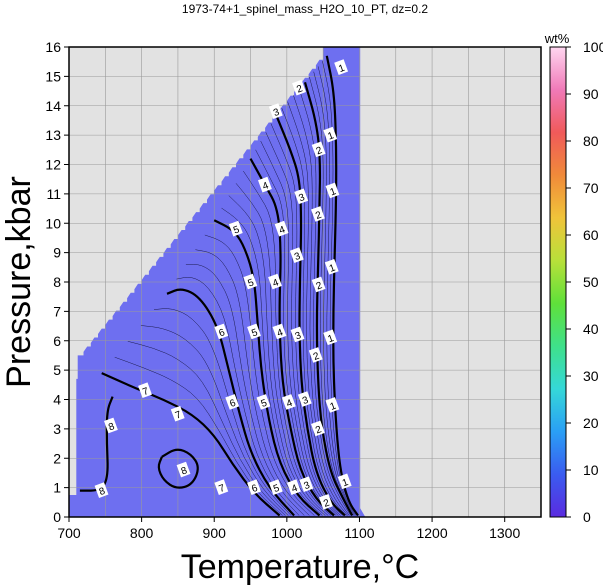 Image resolution: width=603 pixels, height=587 pixels. I want to click on contour-label-text: 6, so click(232, 404).